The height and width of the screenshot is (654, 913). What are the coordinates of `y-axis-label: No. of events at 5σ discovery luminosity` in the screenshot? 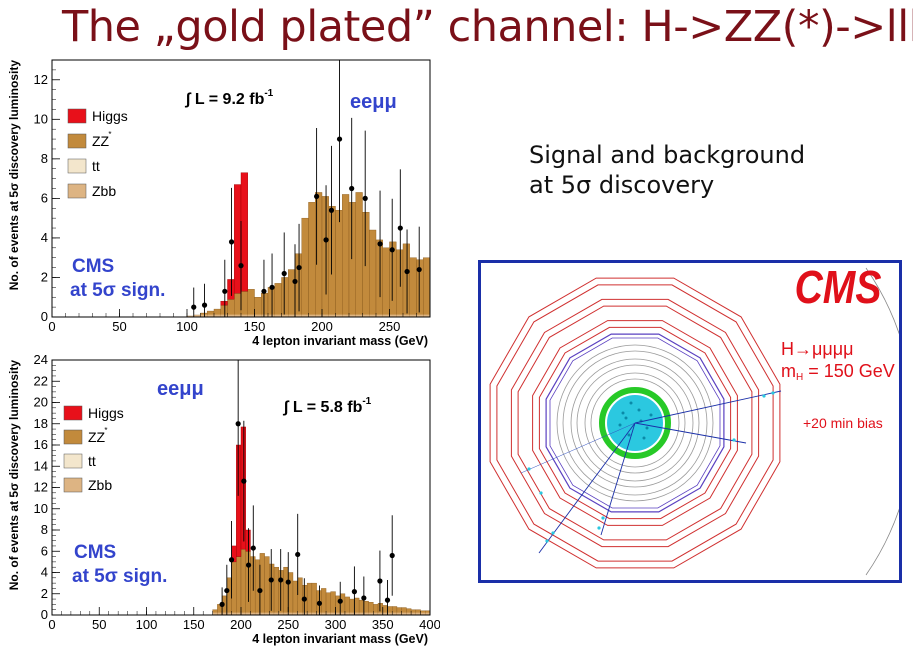 It's located at (14, 475).